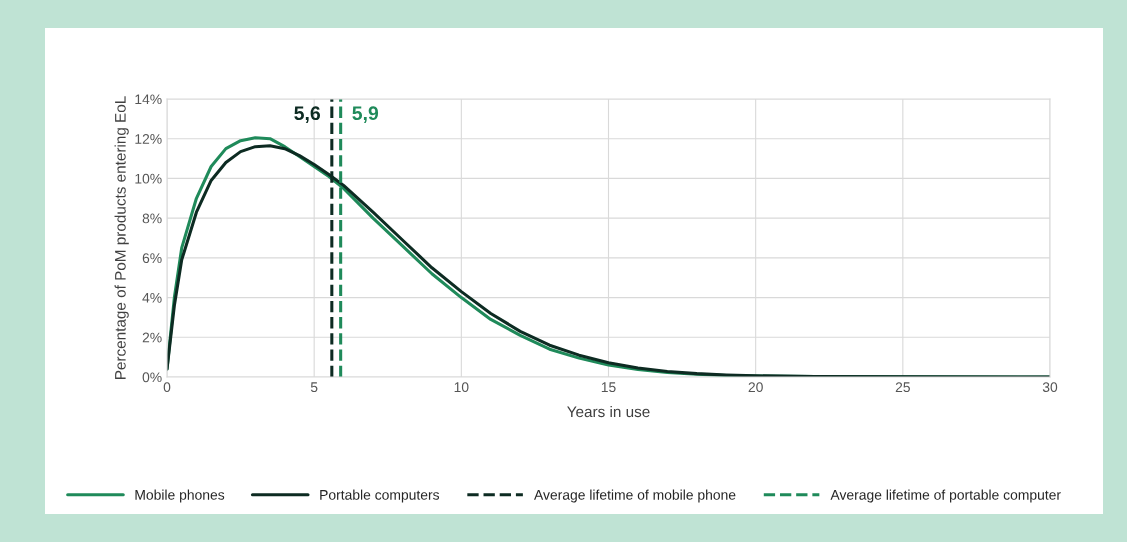  Describe the element at coordinates (148, 99) in the screenshot. I see `y-tick-label: 14%` at that location.